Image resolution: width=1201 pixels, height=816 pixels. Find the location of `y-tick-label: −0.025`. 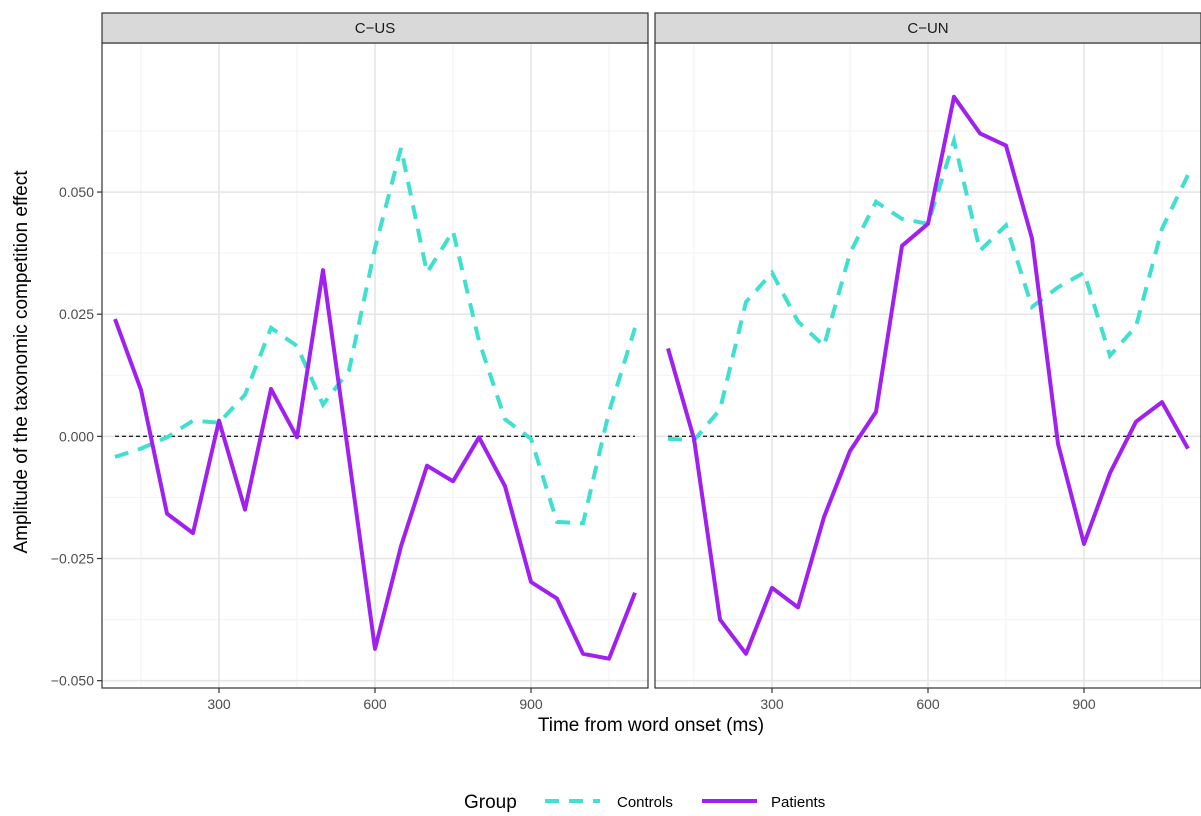

y-tick-label: −0.025 is located at coordinates (72, 559).